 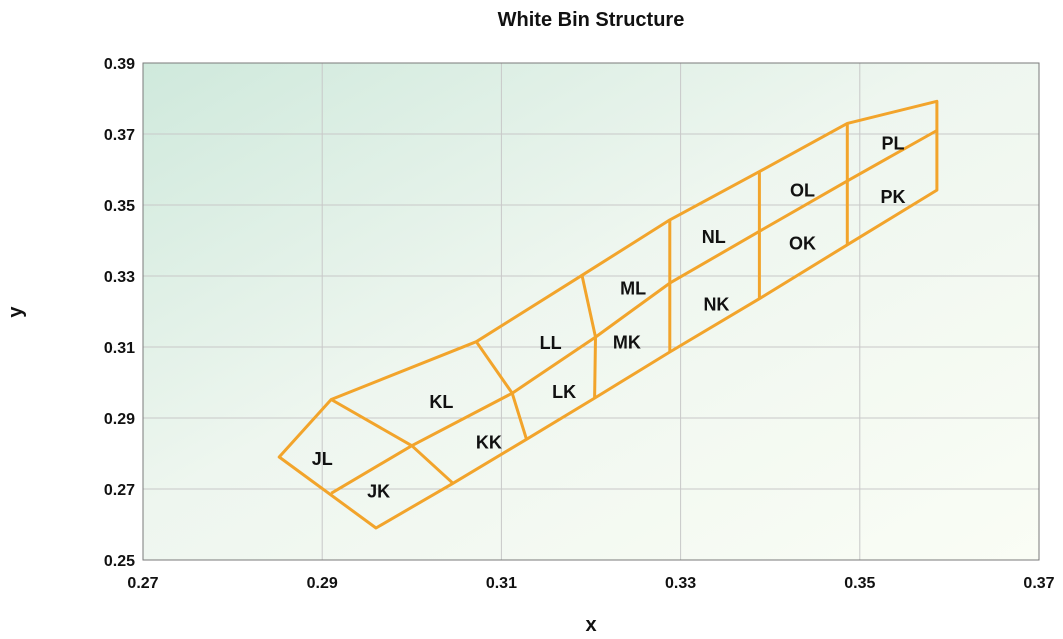 I want to click on x-tick-label: 0.31, so click(x=501, y=583).